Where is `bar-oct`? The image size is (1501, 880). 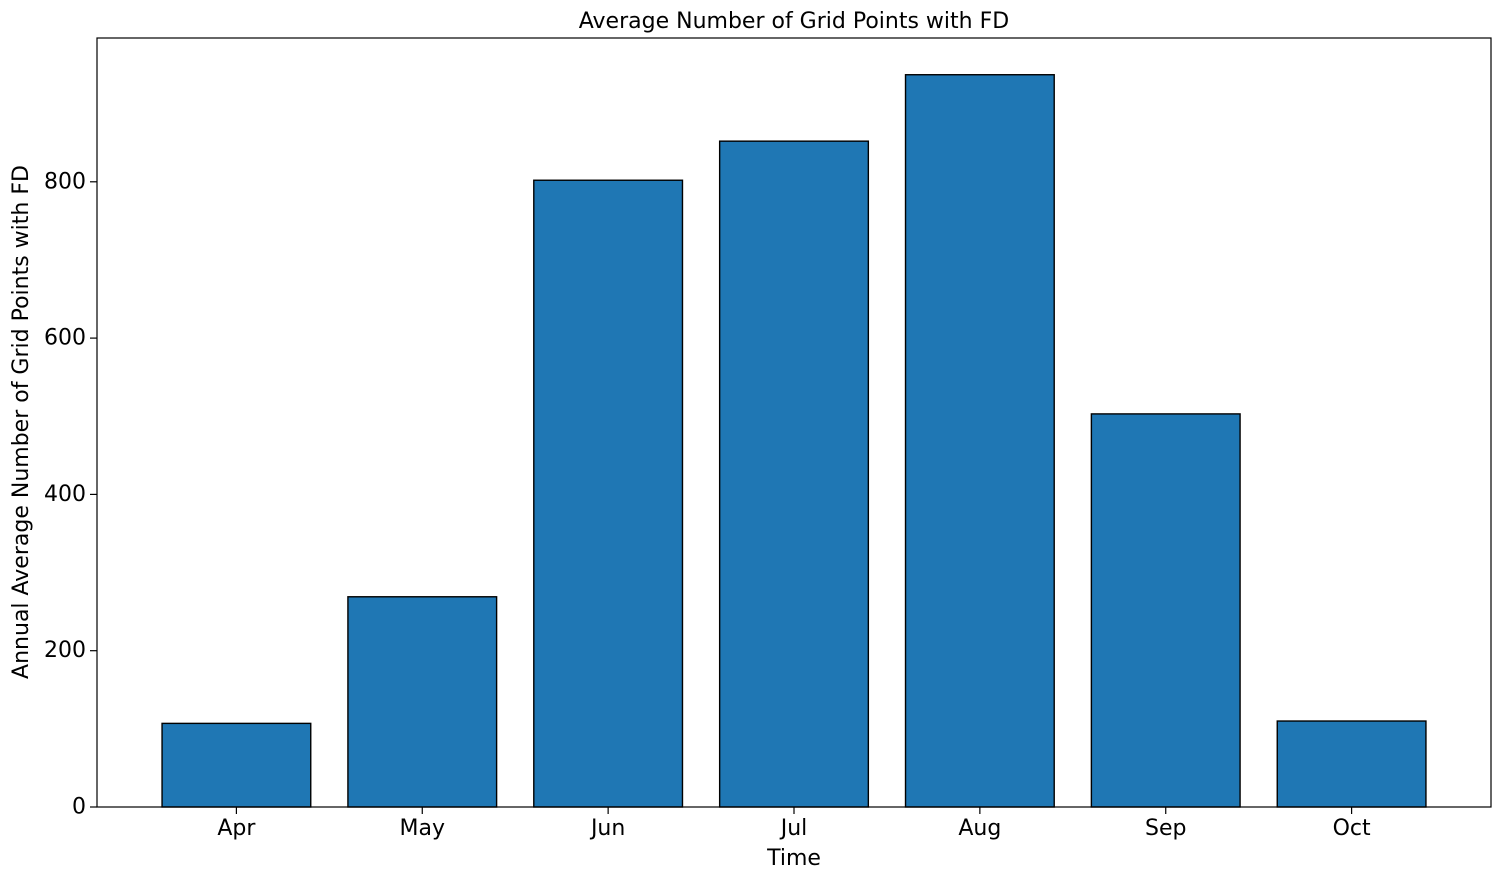 bar-oct is located at coordinates (1351, 764).